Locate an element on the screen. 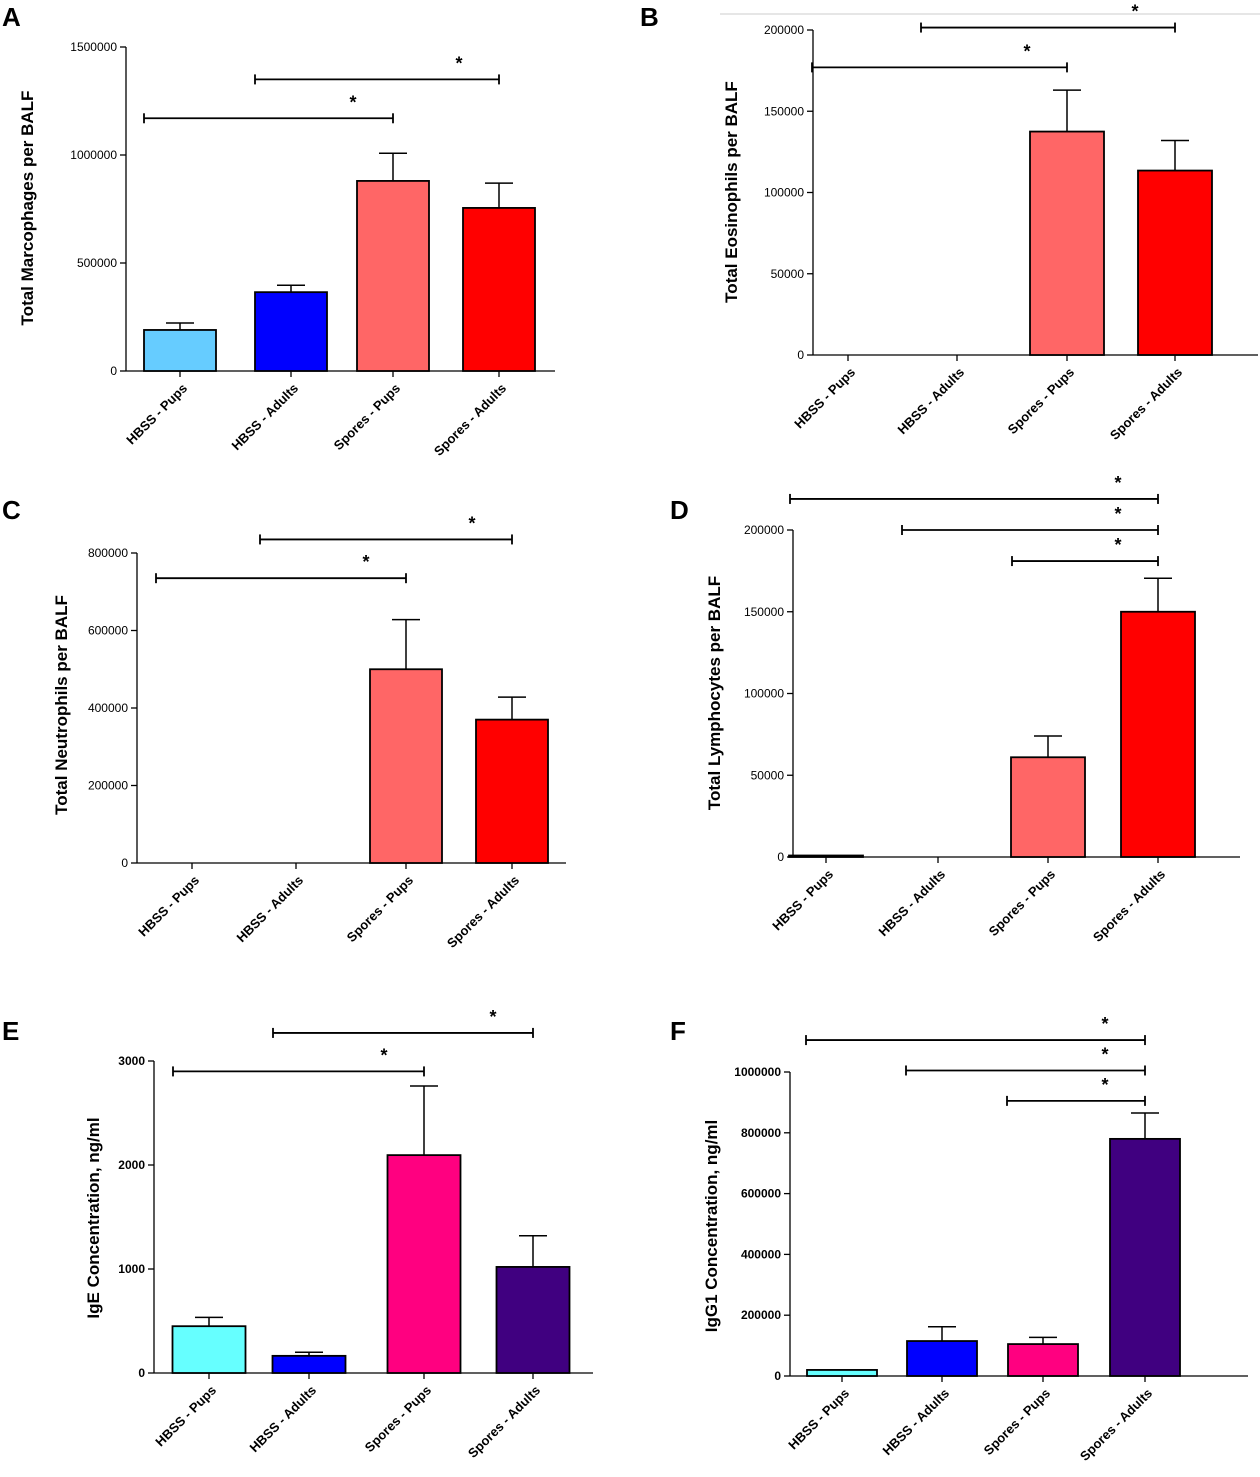 The width and height of the screenshot is (1260, 1477). y-axis-label: Total Neutrophils per BALF is located at coordinates (61, 705).